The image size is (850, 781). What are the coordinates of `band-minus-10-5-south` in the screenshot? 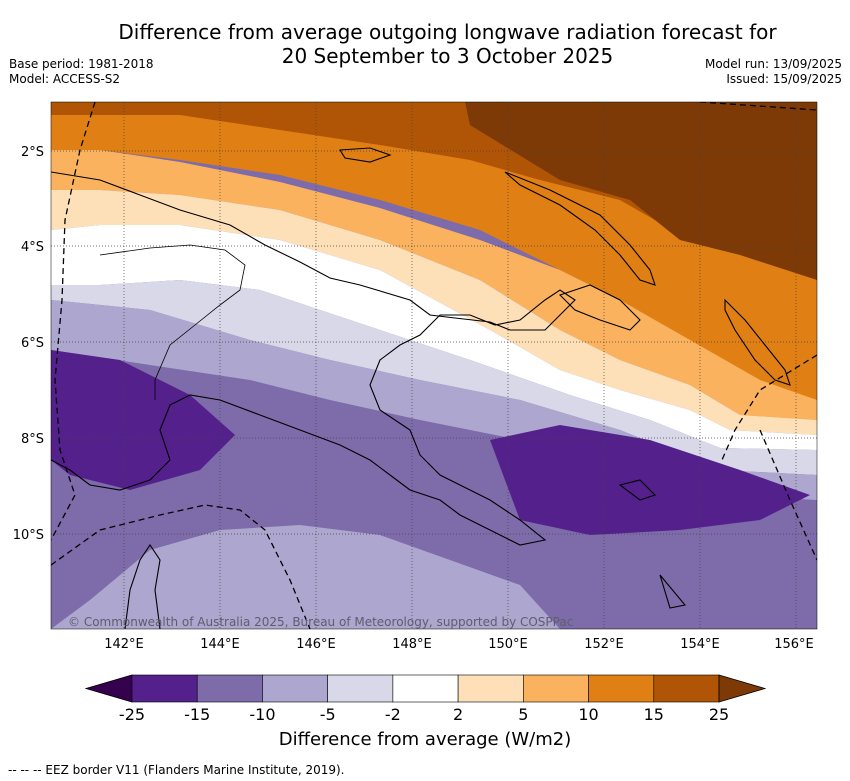 It's located at (305, 577).